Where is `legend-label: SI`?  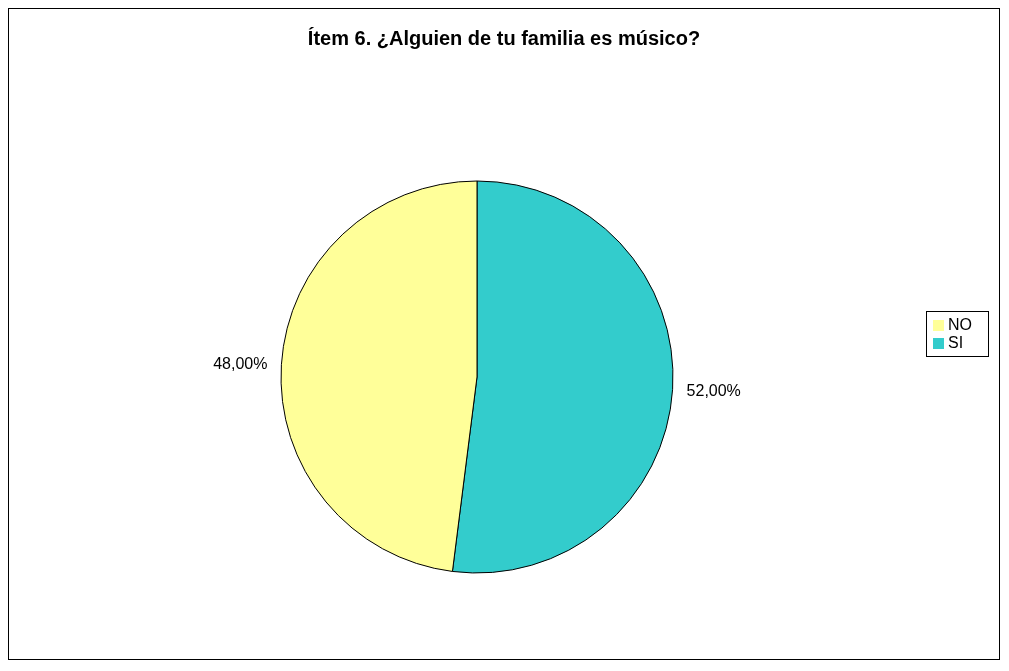 legend-label: SI is located at coordinates (956, 342).